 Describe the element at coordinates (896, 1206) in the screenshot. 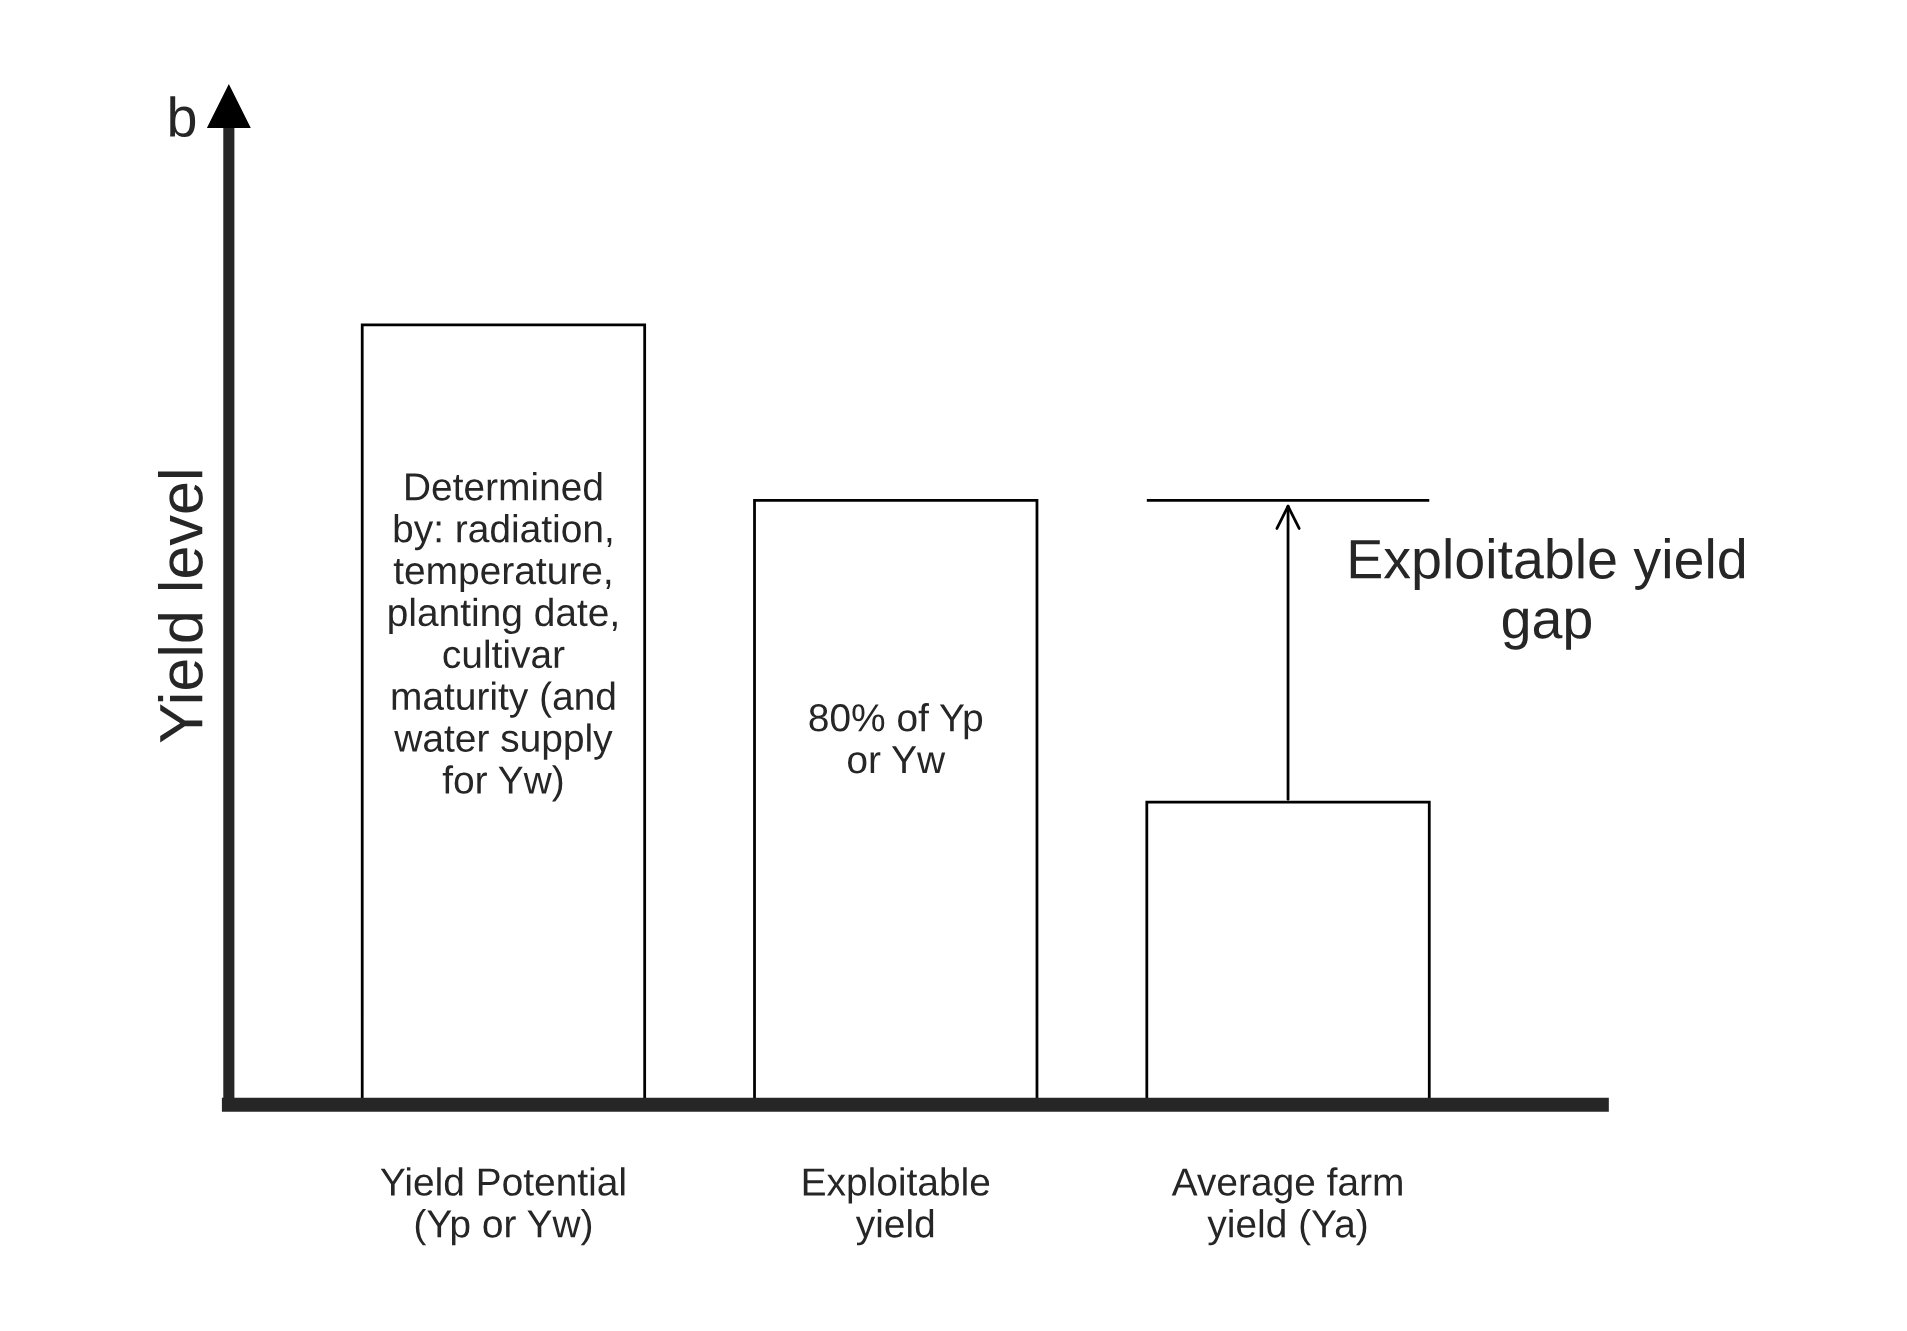

I see `x-tick-label: Exploitable yield` at that location.